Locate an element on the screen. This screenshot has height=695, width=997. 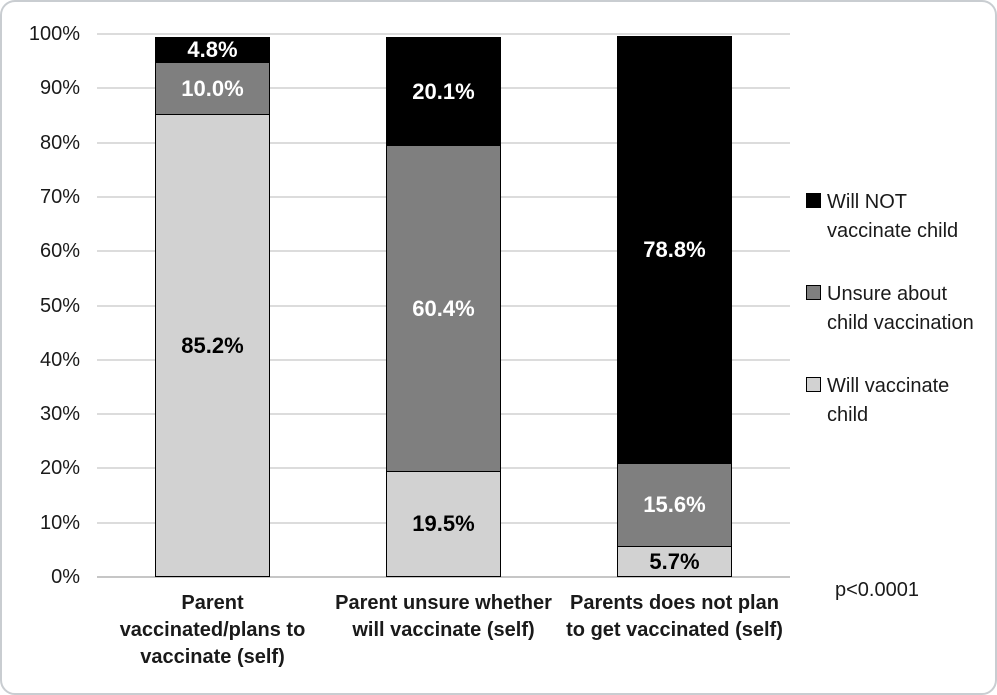
data-label: 78.8% is located at coordinates (674, 250).